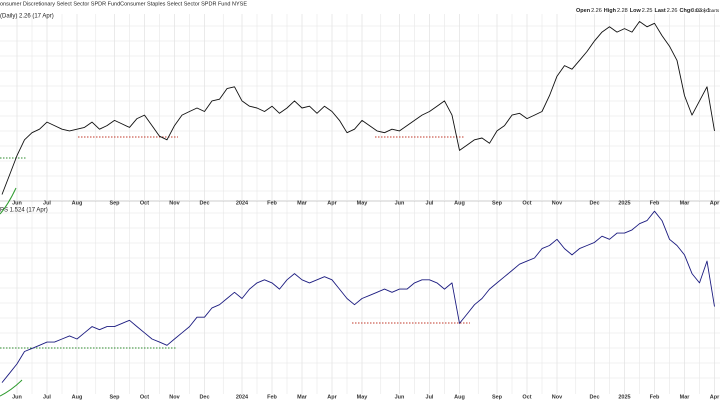  What do you see at coordinates (636, 11) in the screenshot?
I see `quote-label: Low` at bounding box center [636, 11].